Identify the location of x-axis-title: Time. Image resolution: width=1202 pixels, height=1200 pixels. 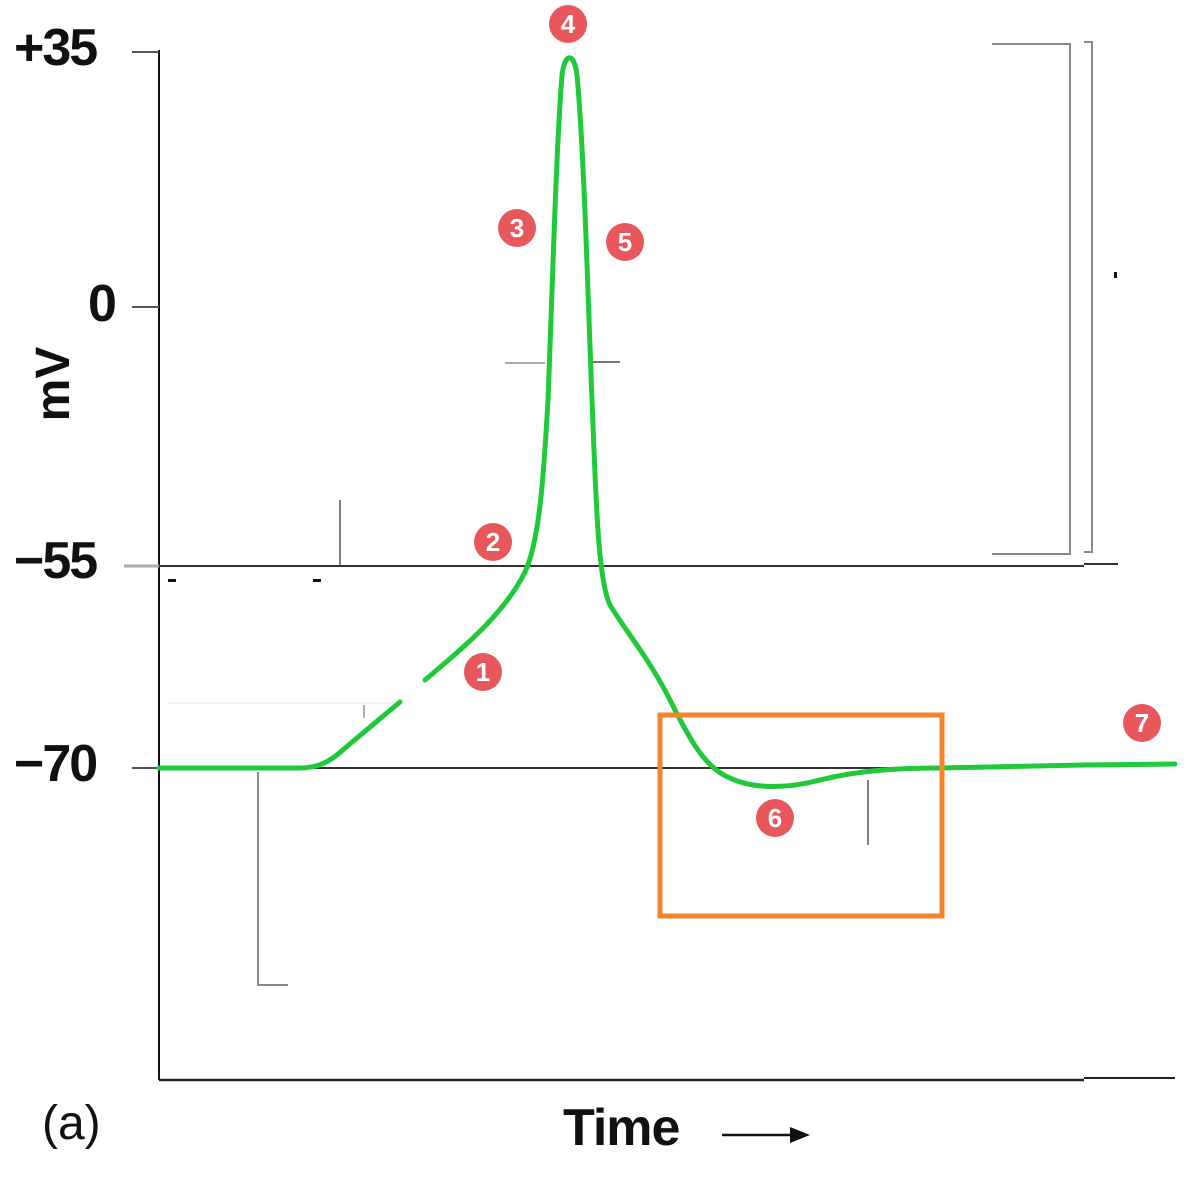
(621, 1128).